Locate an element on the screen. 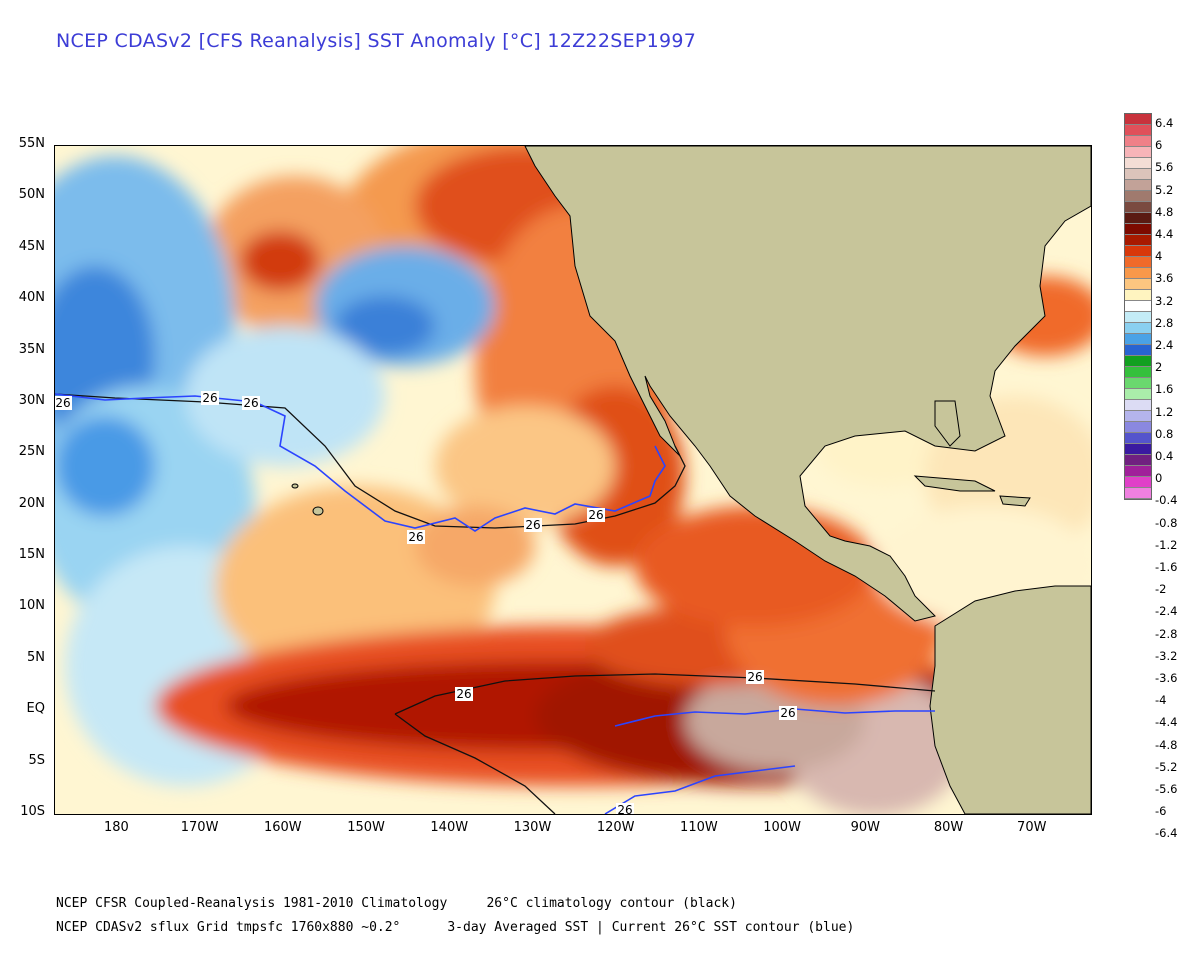  colorbar-tick-label: 6.4 is located at coordinates (1164, 123).